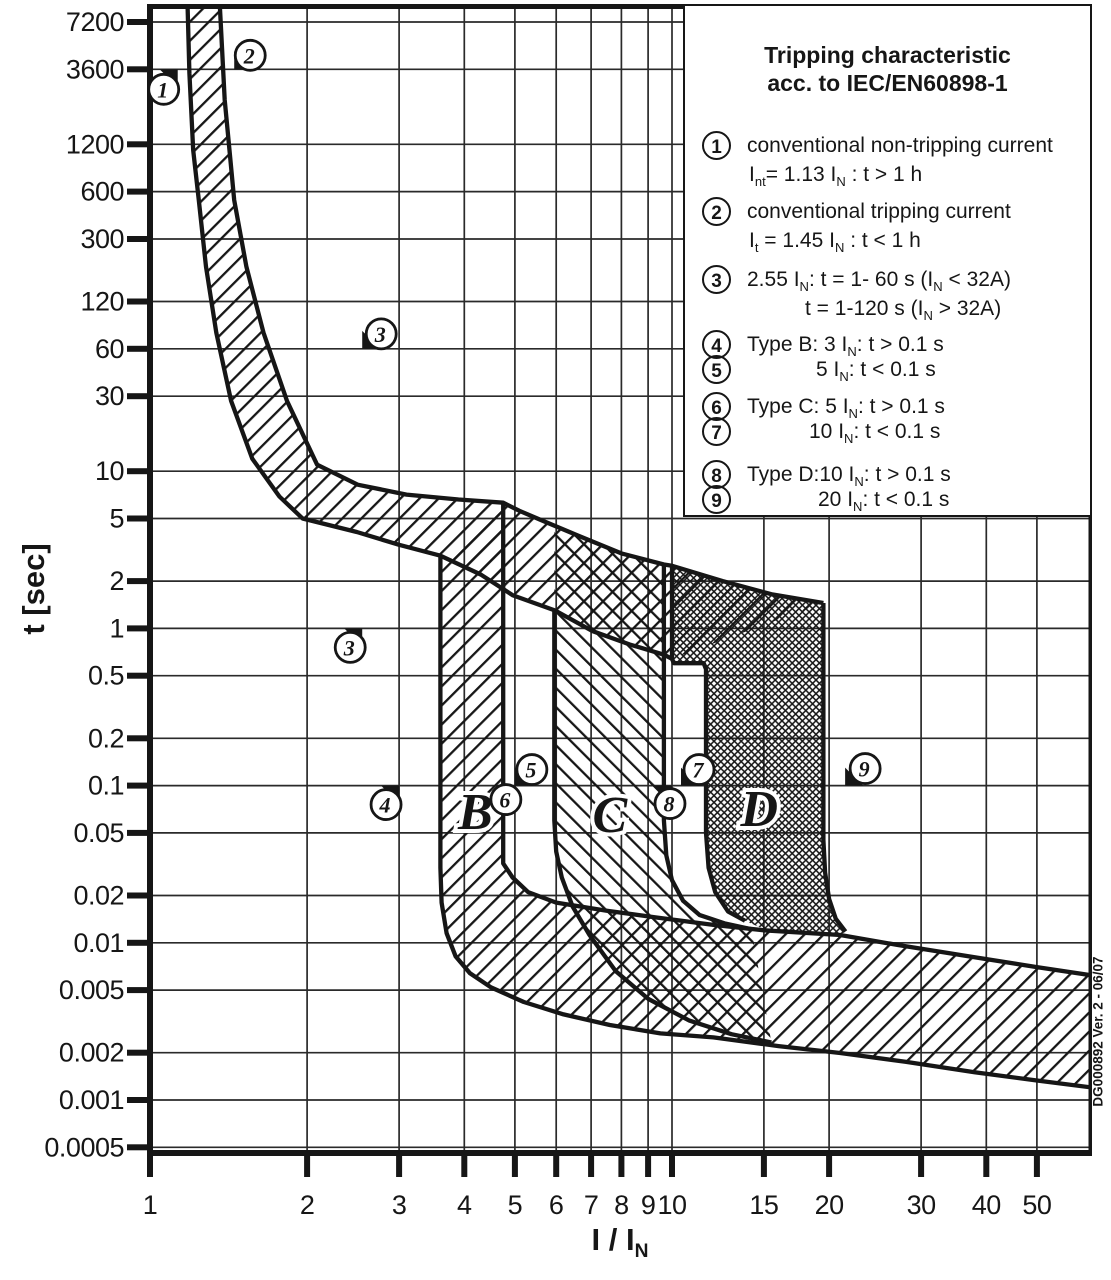 The width and height of the screenshot is (1111, 1280). What do you see at coordinates (716, 211) in the screenshot?
I see `legend-number-2: 2` at bounding box center [716, 211].